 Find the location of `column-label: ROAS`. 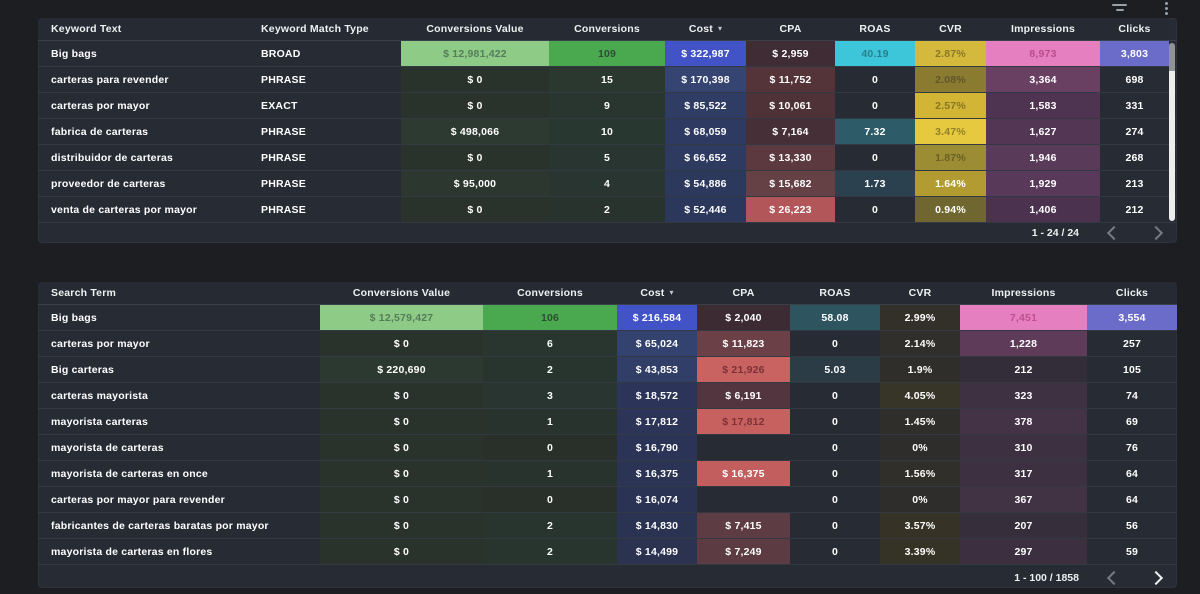

column-label: ROAS is located at coordinates (835, 293).